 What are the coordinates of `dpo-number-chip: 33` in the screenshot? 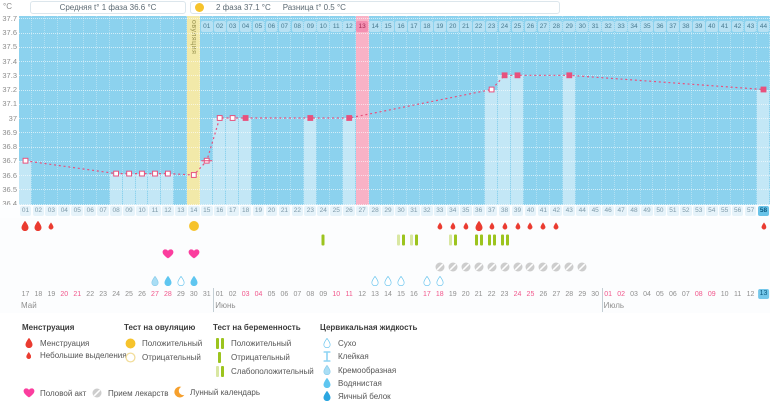 It's located at (621, 26).